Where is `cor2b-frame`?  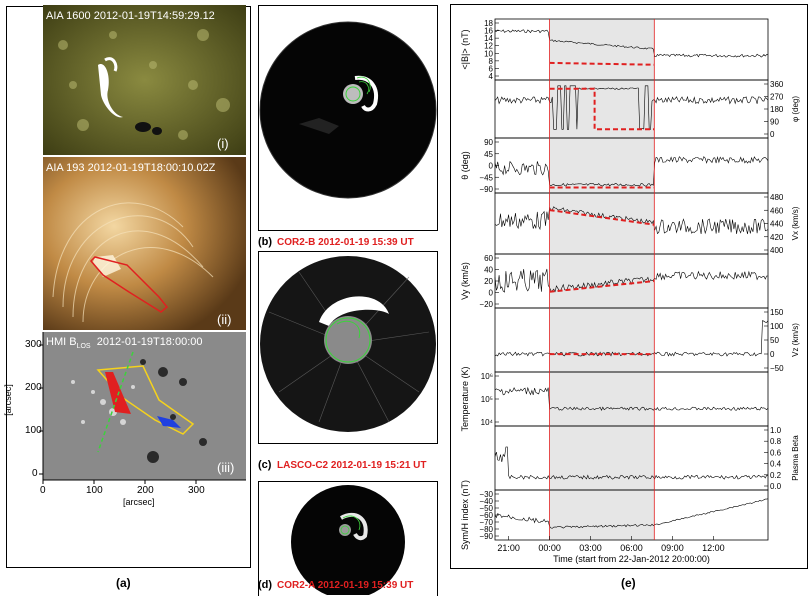
cor2b-frame is located at coordinates (348, 118).